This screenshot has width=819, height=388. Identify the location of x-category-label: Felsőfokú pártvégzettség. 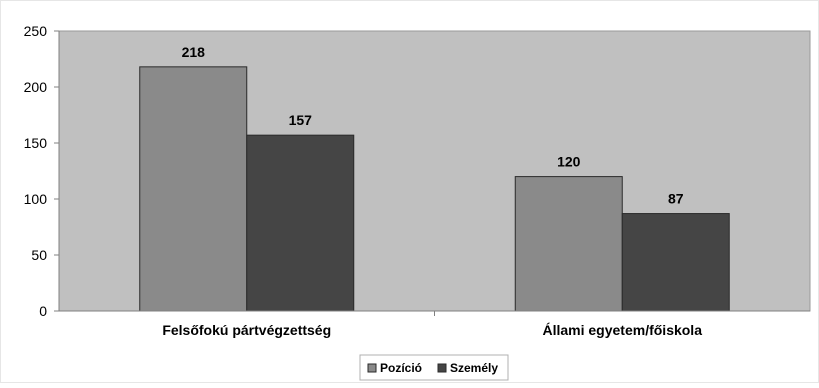
(246, 330).